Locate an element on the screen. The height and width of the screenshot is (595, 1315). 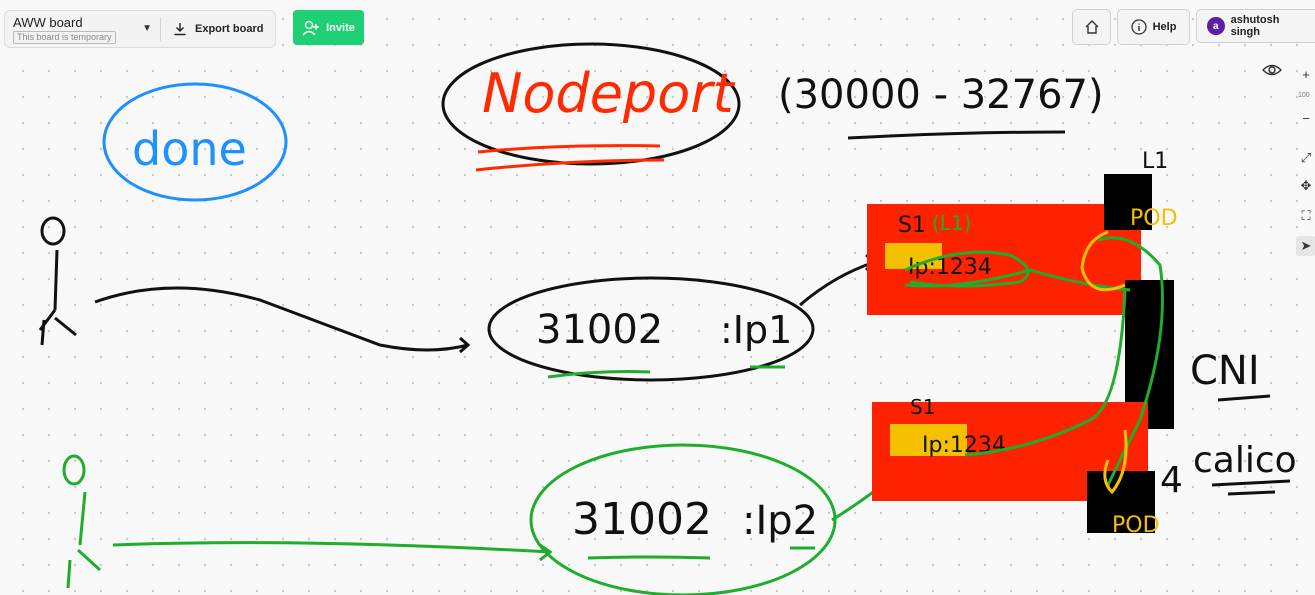
pointer-tool-button: ➤ is located at coordinates (1305, 246).